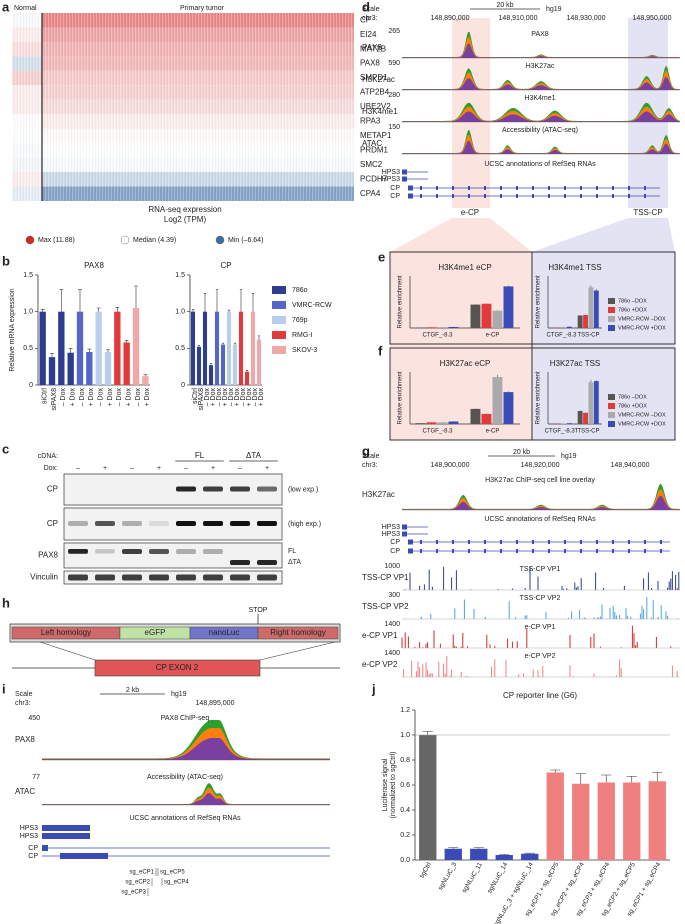 The image size is (685, 924). What do you see at coordinates (300, 290) in the screenshot?
I see `legend-label: 786o` at bounding box center [300, 290].